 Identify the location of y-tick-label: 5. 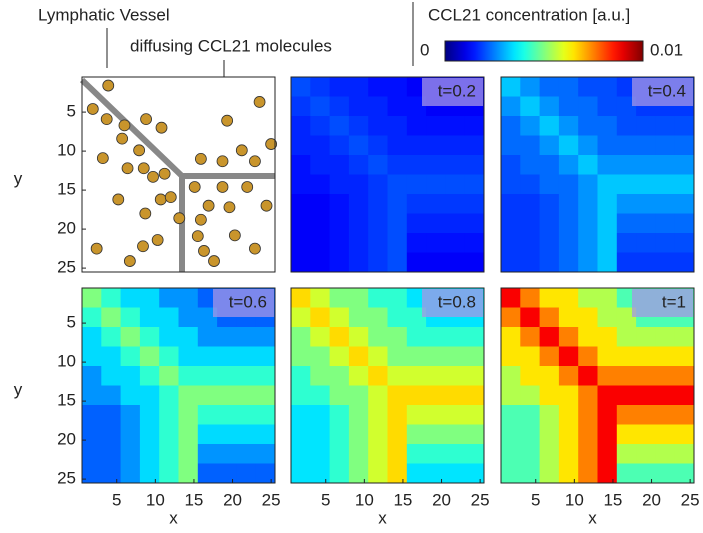
(71, 111).